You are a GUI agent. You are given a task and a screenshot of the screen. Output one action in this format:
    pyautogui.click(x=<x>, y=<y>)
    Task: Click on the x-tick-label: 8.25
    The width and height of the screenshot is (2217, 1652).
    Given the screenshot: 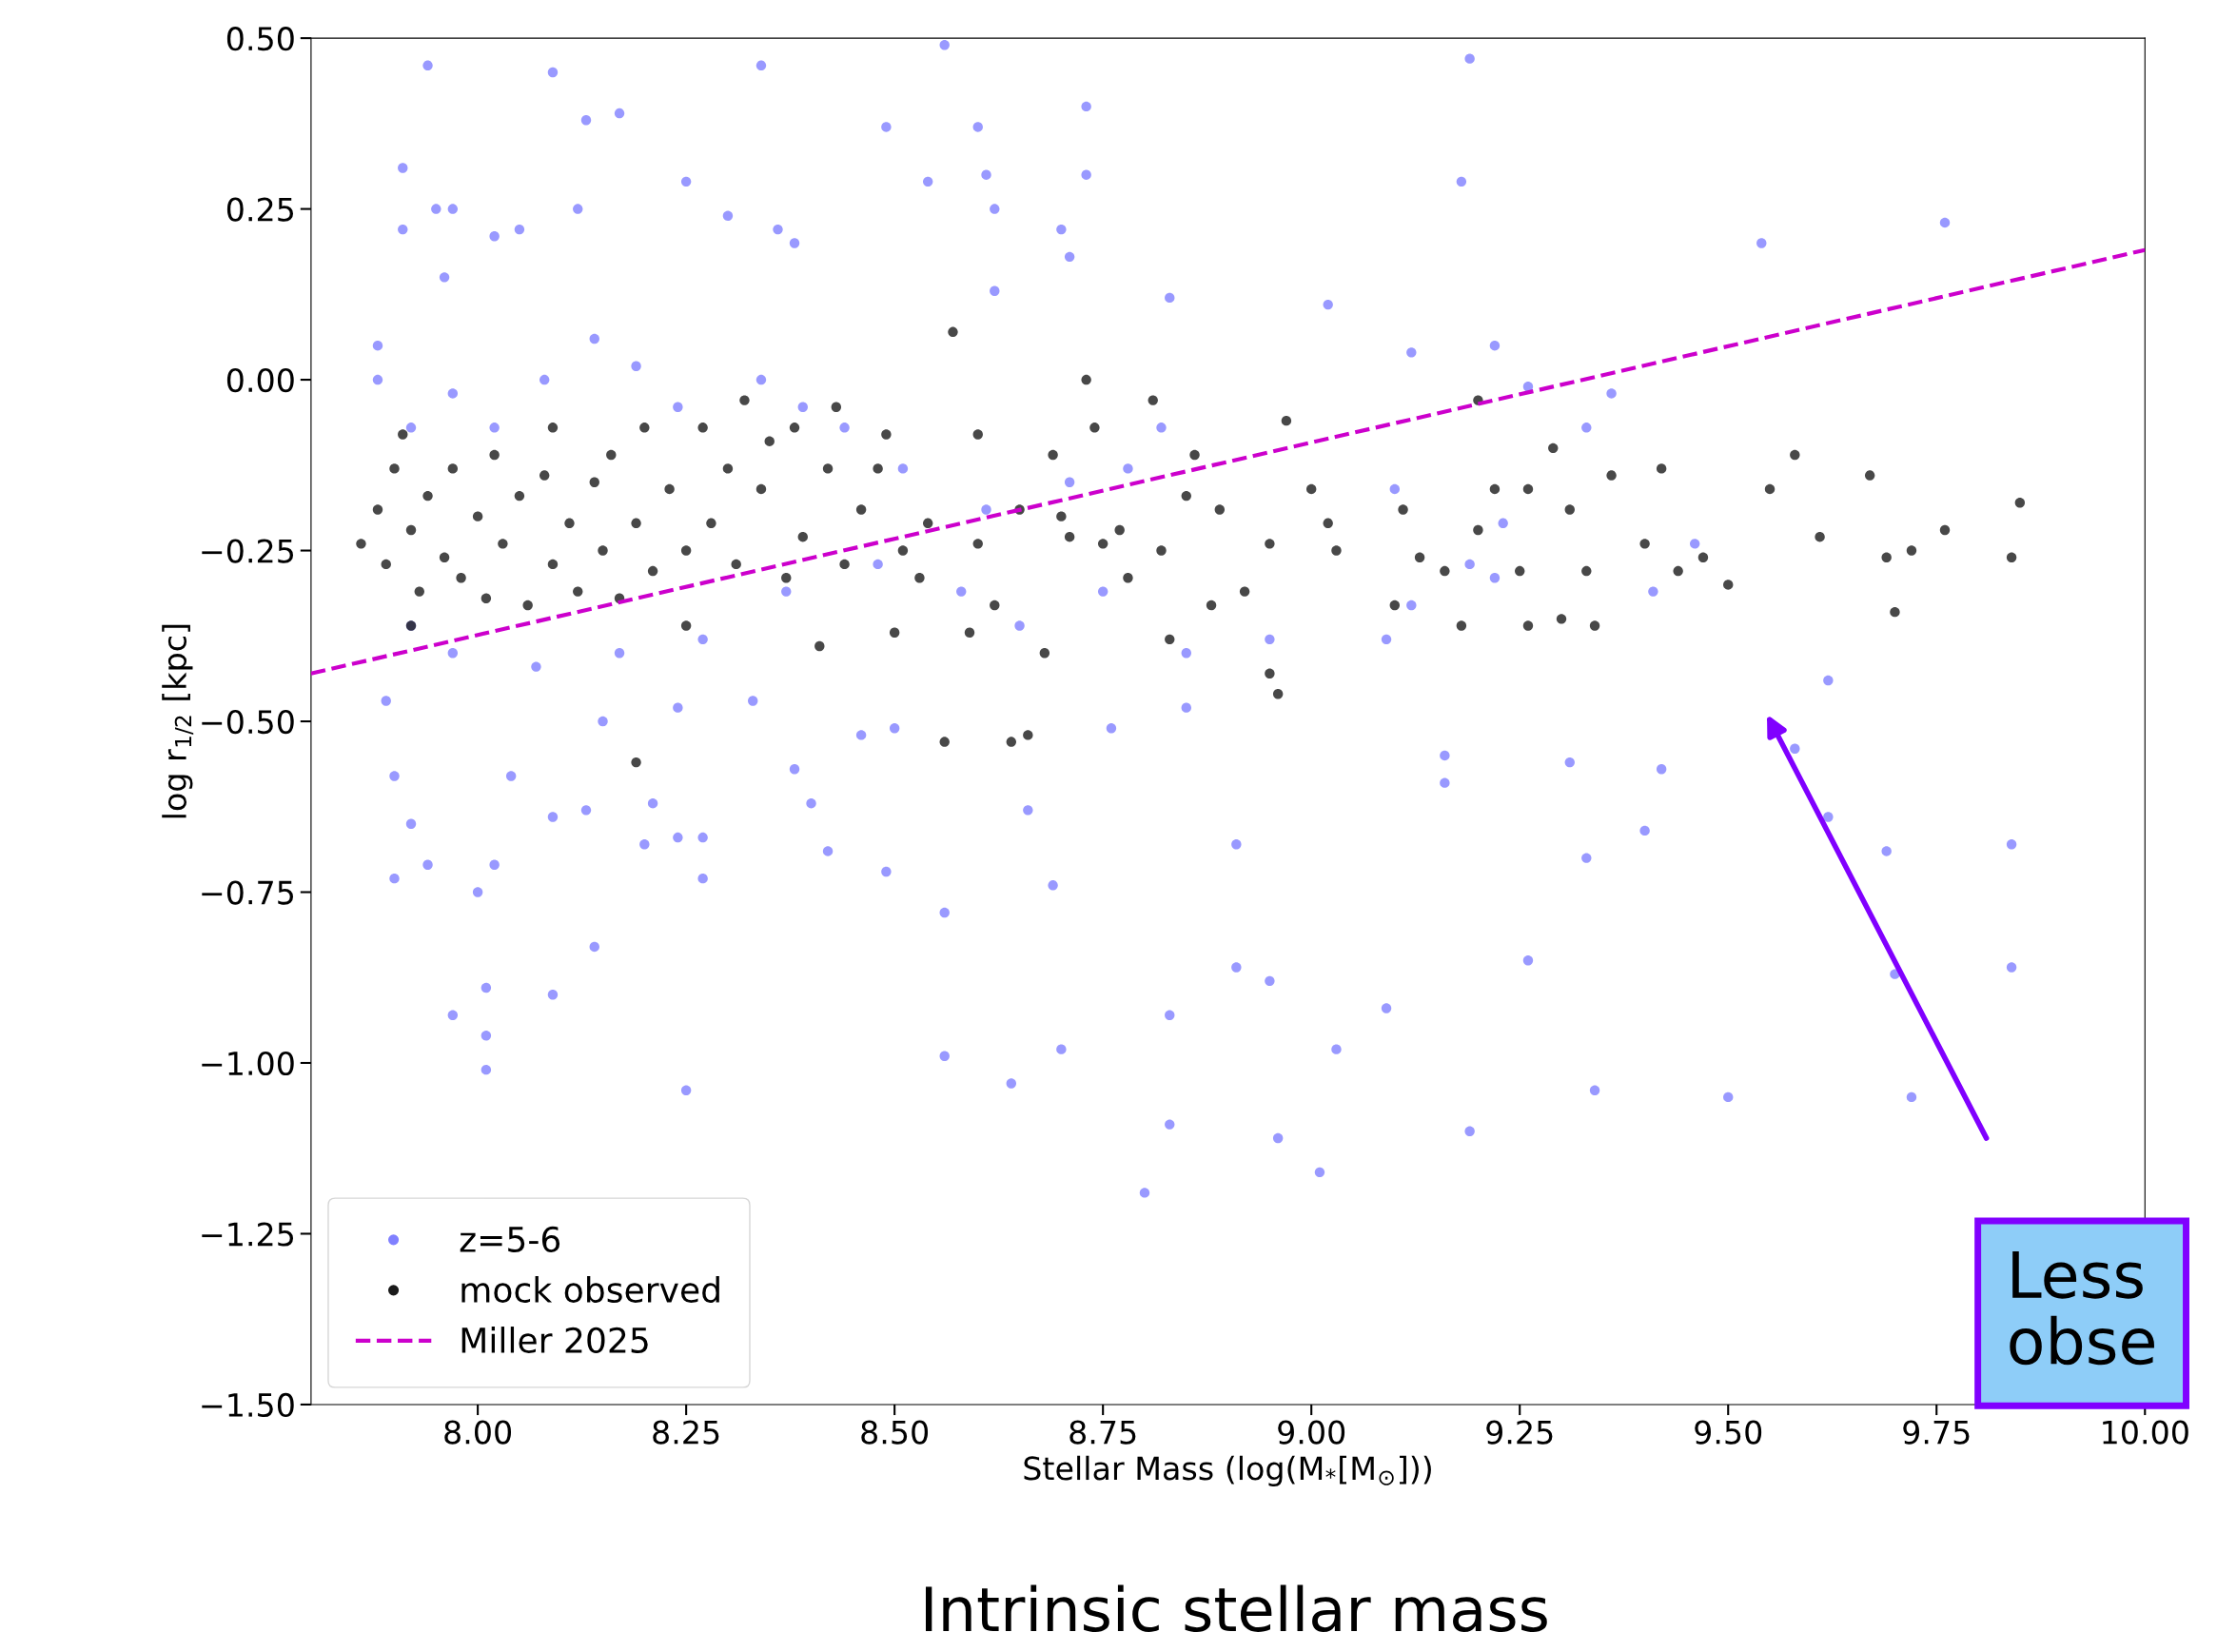 What is the action you would take?
    pyautogui.click(x=686, y=1433)
    